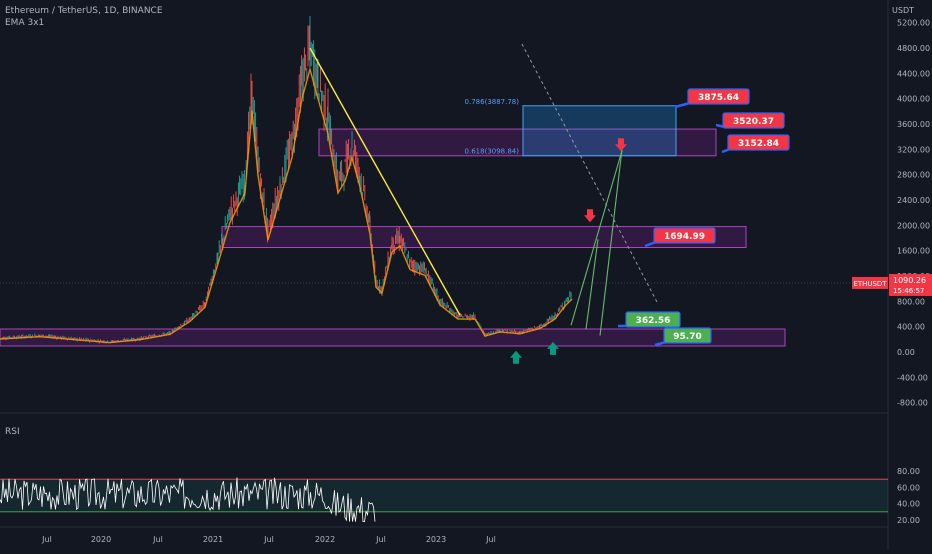  I want to click on price-callout-text: 3875.64, so click(718, 98).